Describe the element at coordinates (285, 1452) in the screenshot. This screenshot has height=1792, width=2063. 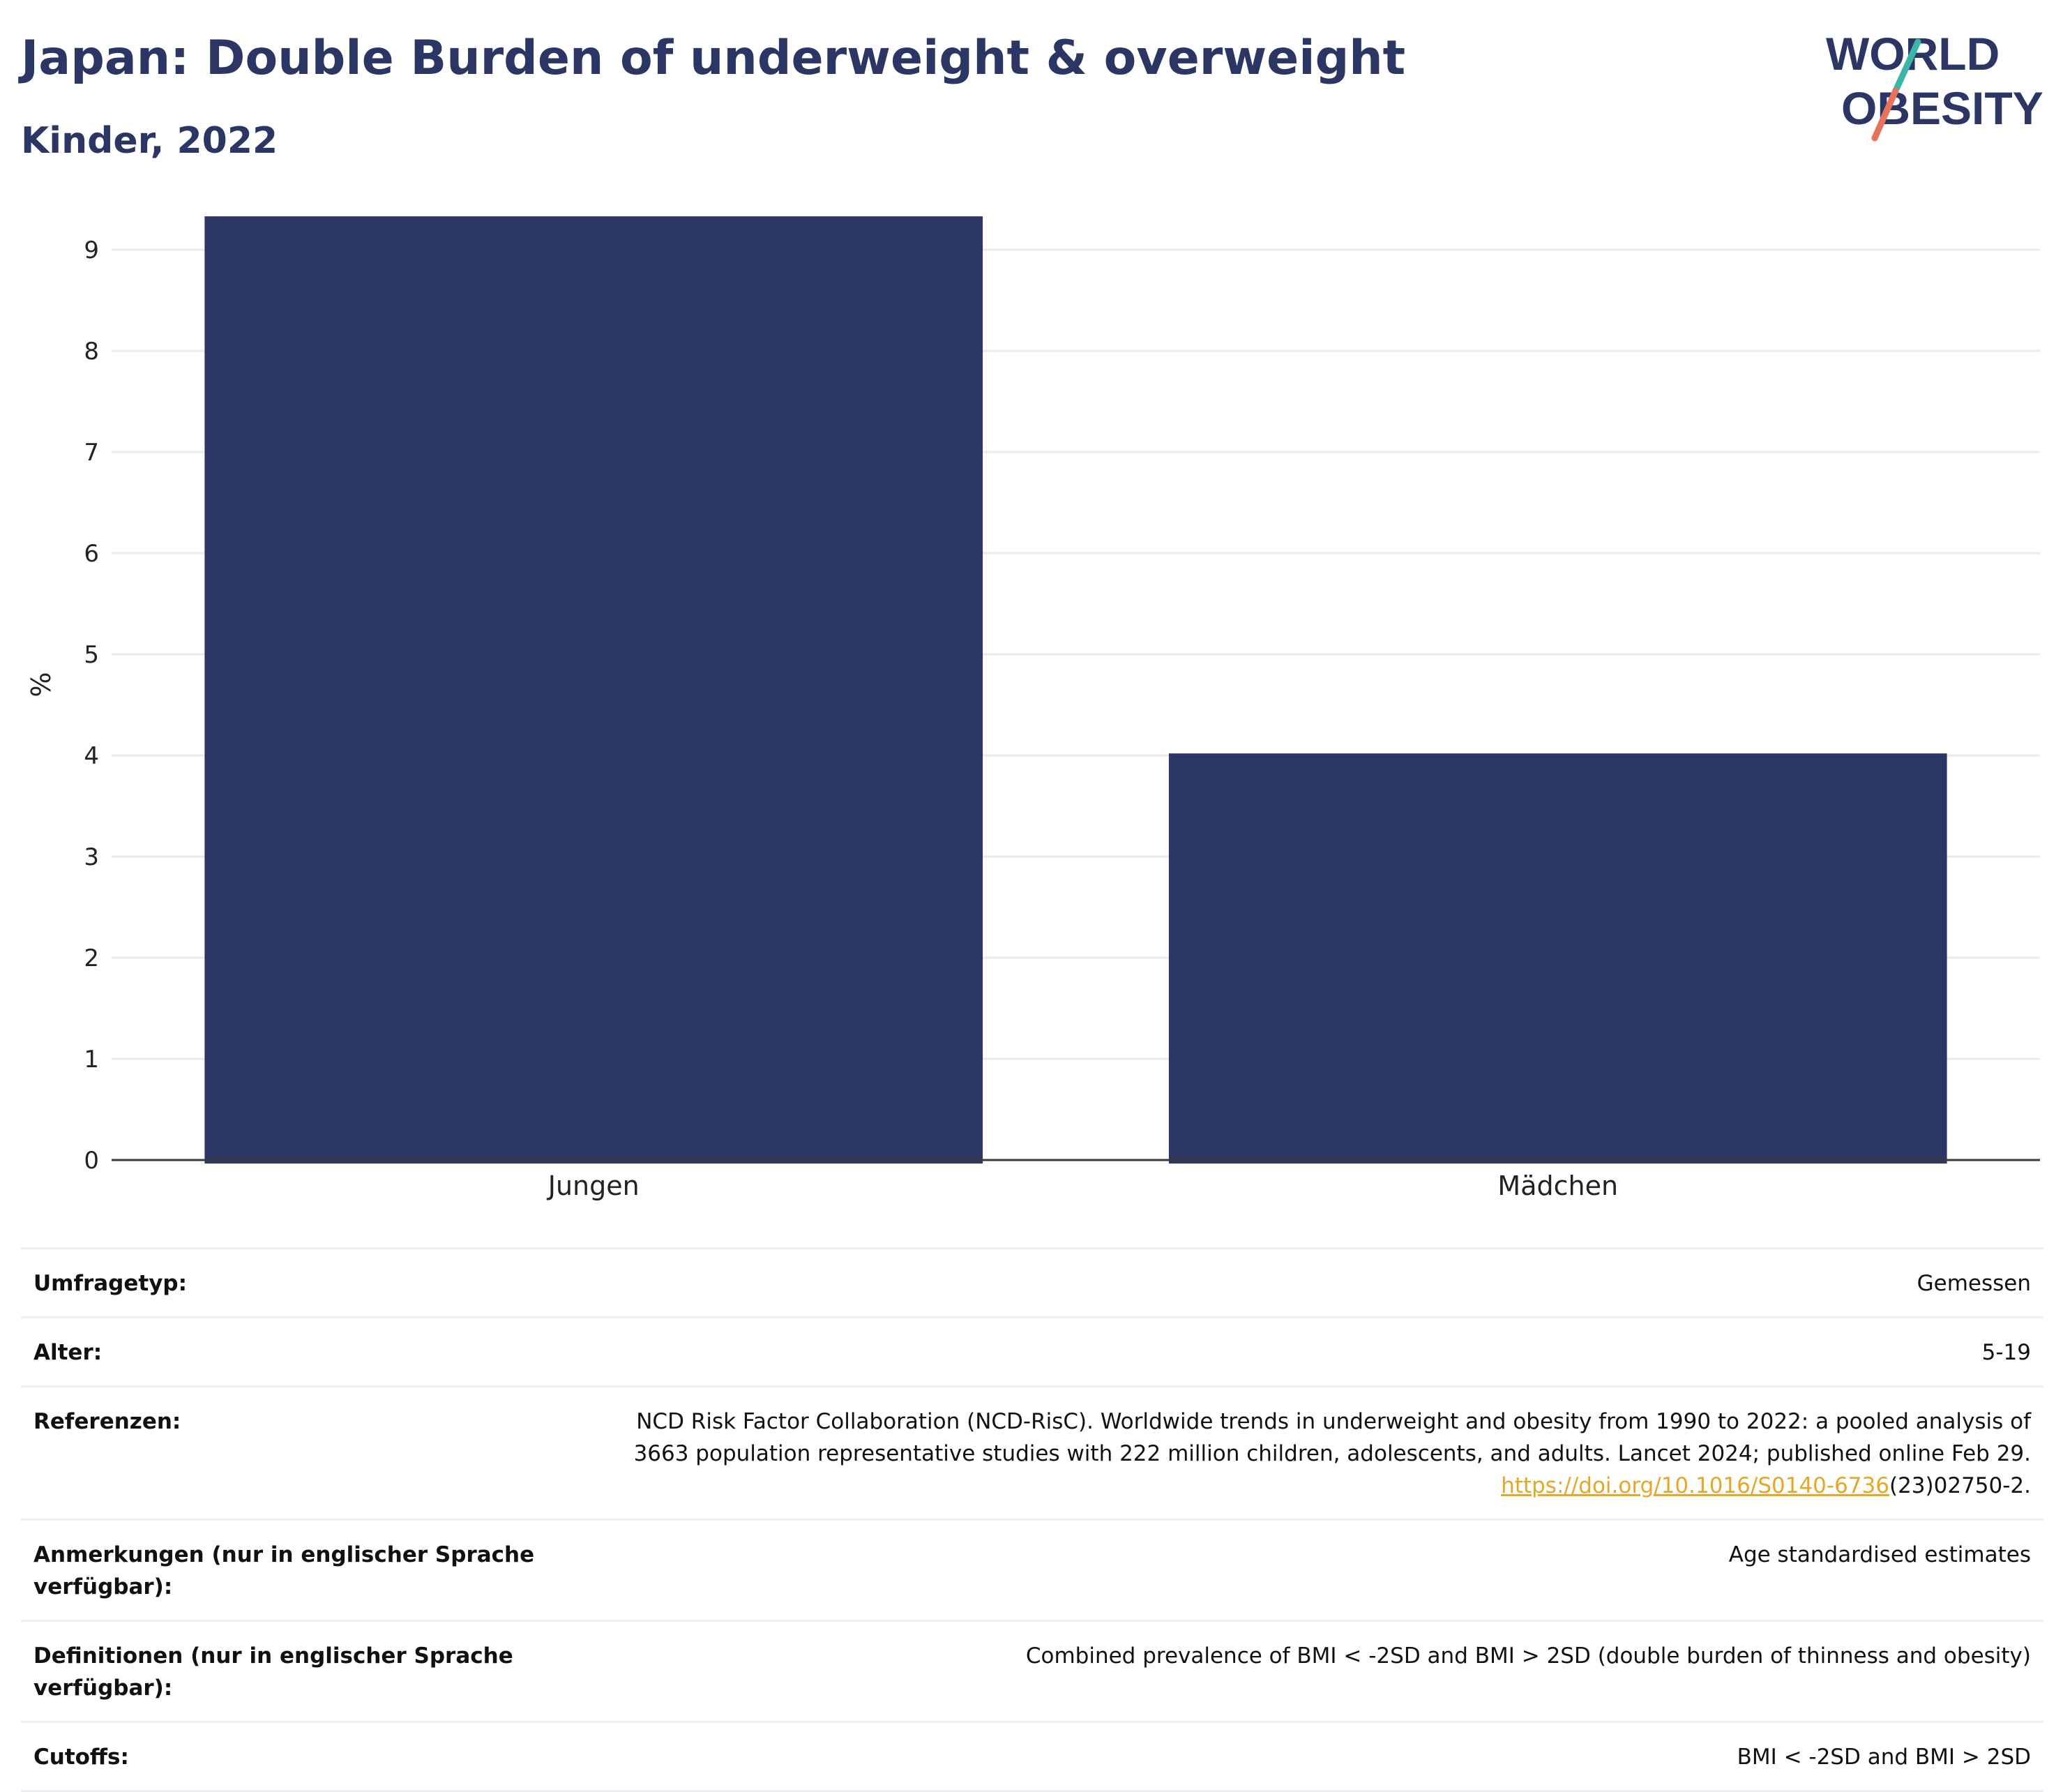
I see `meta-label: Referenzen:` at that location.